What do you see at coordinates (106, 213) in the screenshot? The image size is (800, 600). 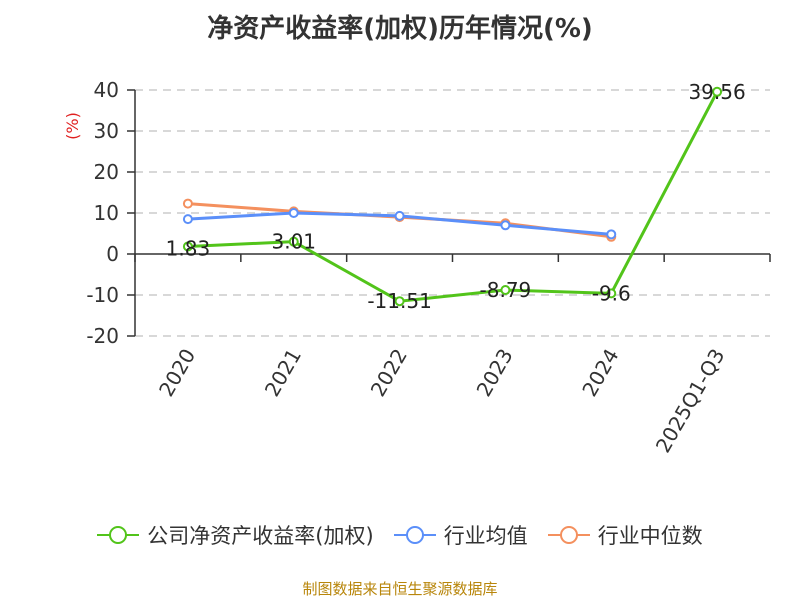 I see `y-tick-label: 10` at bounding box center [106, 213].